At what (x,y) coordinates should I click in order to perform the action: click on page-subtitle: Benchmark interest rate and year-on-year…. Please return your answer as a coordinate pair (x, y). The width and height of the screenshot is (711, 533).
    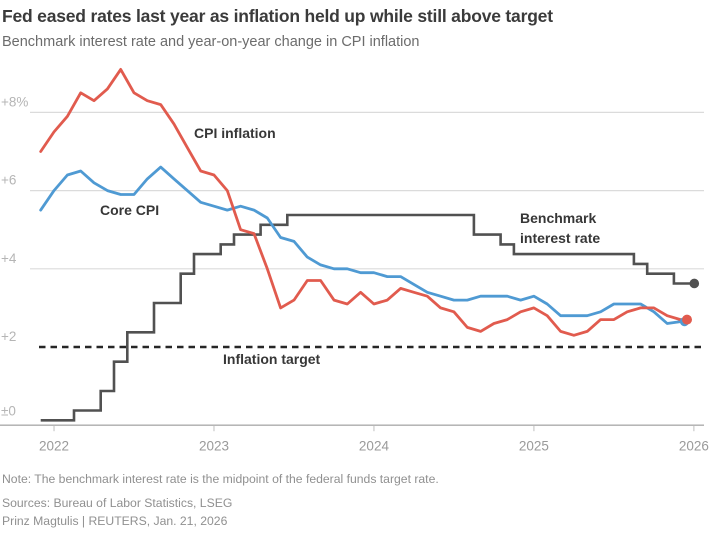
    Looking at the image, I should click on (211, 42).